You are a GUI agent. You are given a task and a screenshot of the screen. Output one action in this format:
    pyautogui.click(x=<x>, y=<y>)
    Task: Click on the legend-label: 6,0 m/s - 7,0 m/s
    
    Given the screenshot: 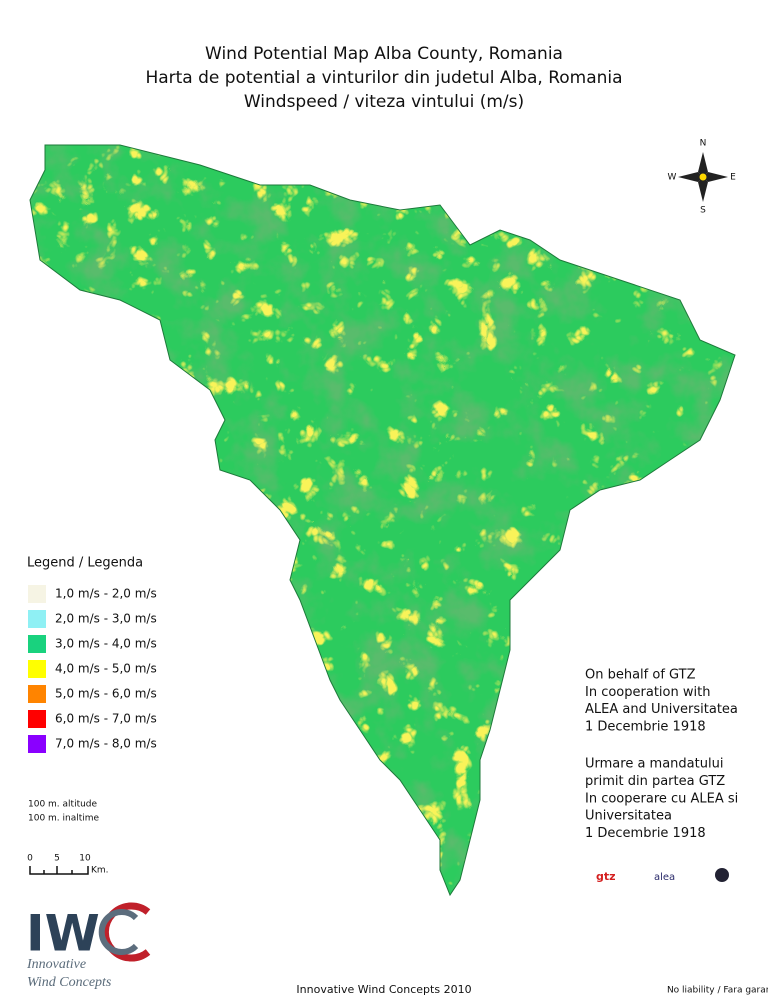 What is the action you would take?
    pyautogui.click(x=106, y=719)
    